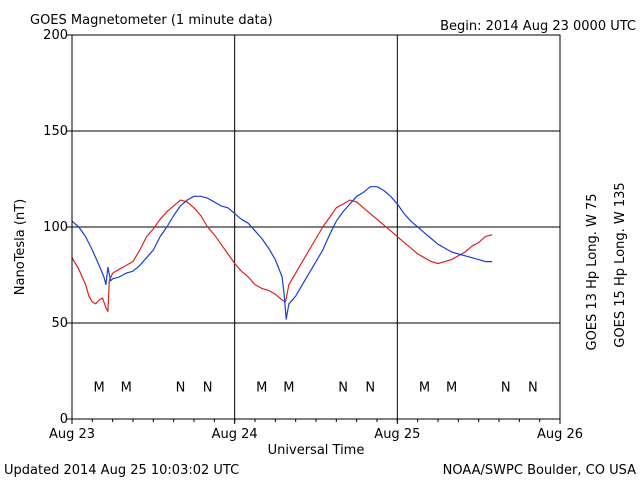 Image resolution: width=640 pixels, height=480 pixels. I want to click on data-source: NOAA/SWPC Boulder, CO USA, so click(539, 470).